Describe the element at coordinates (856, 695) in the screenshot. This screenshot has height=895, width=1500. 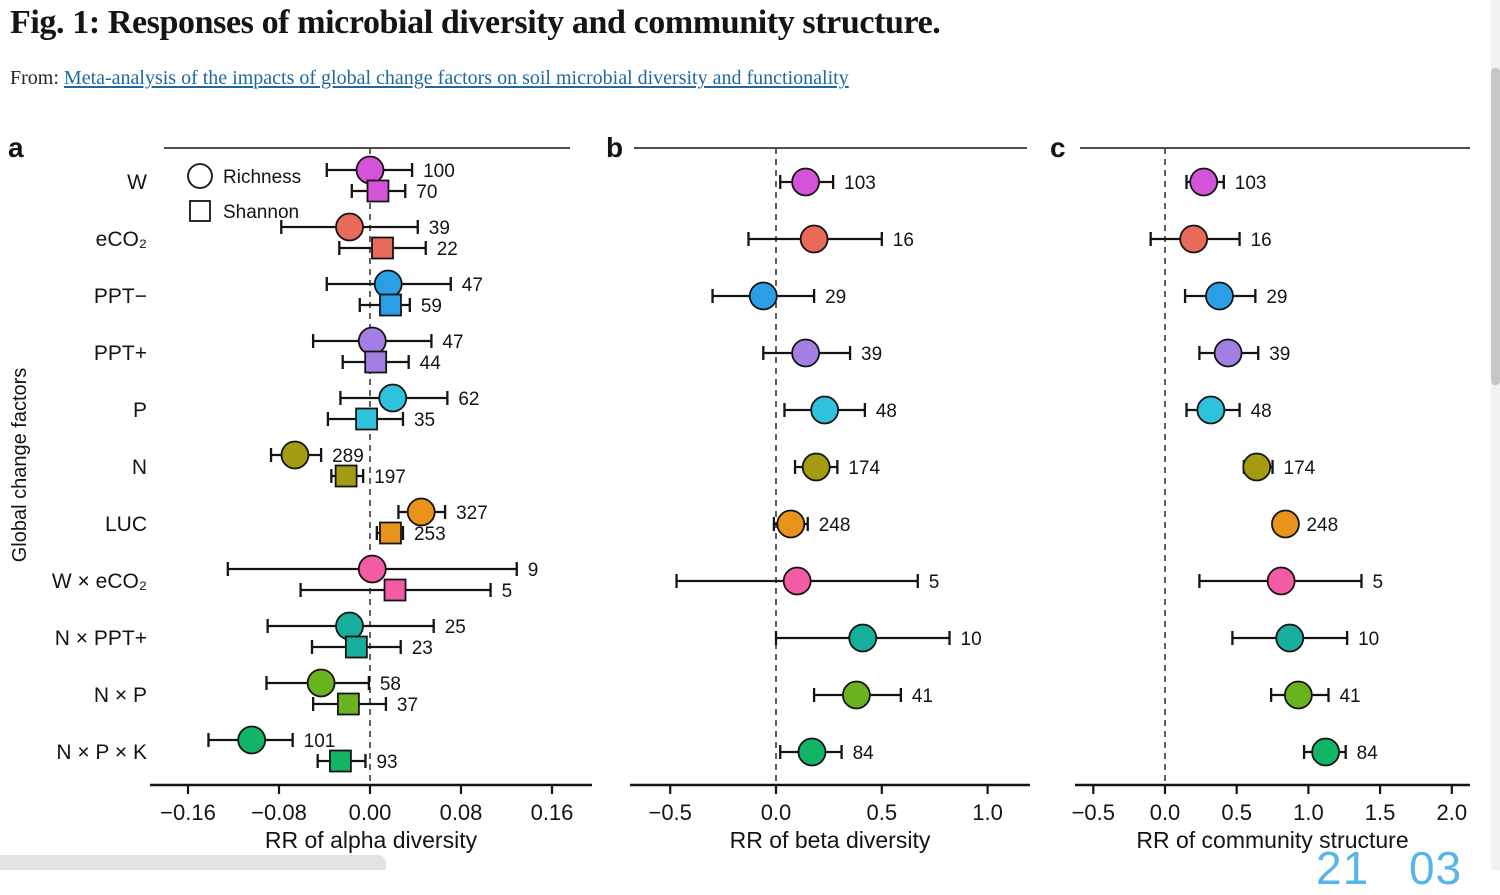
I see `panel-b-n-p-richness-marker` at that location.